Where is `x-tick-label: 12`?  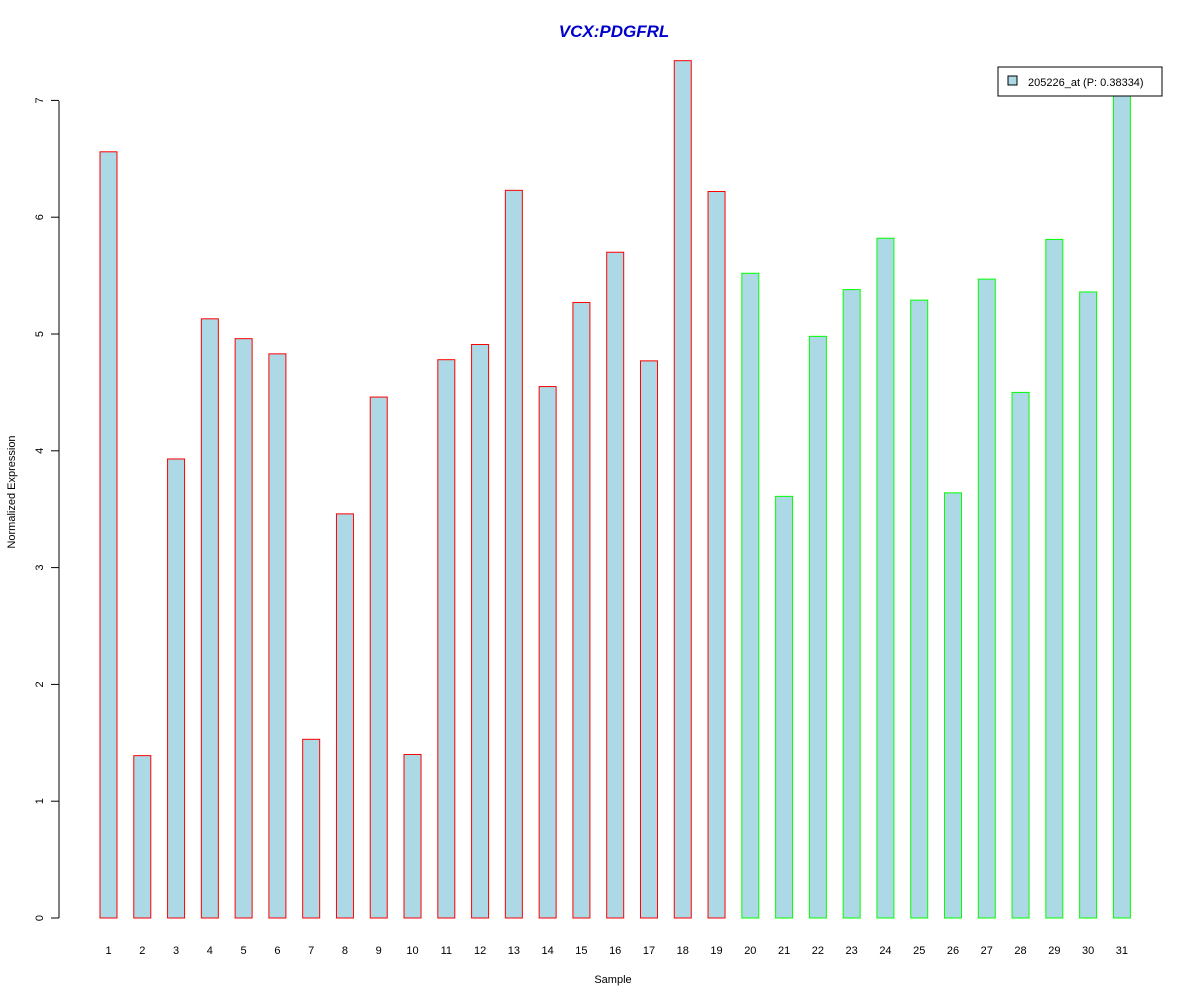
x-tick-label: 12 is located at coordinates (480, 951).